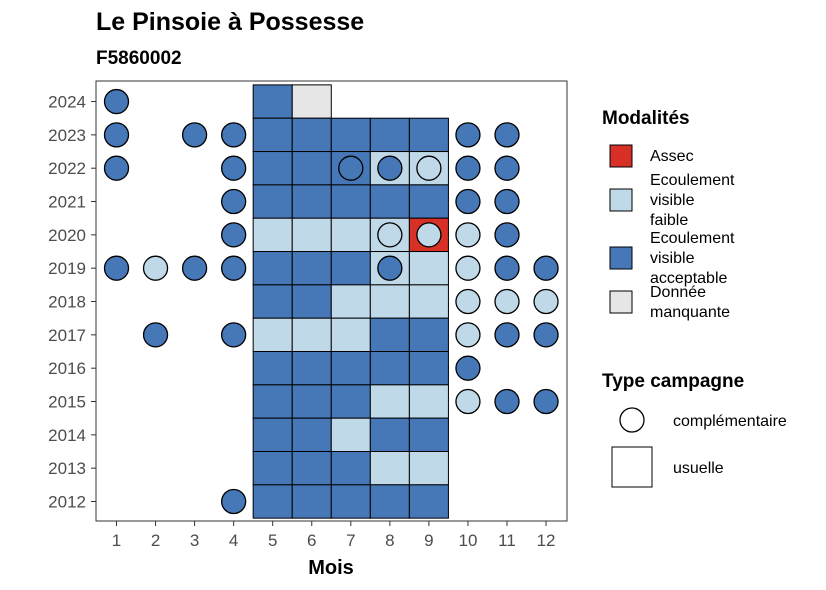  I want to click on y-tick-label: 2020, so click(67, 235).